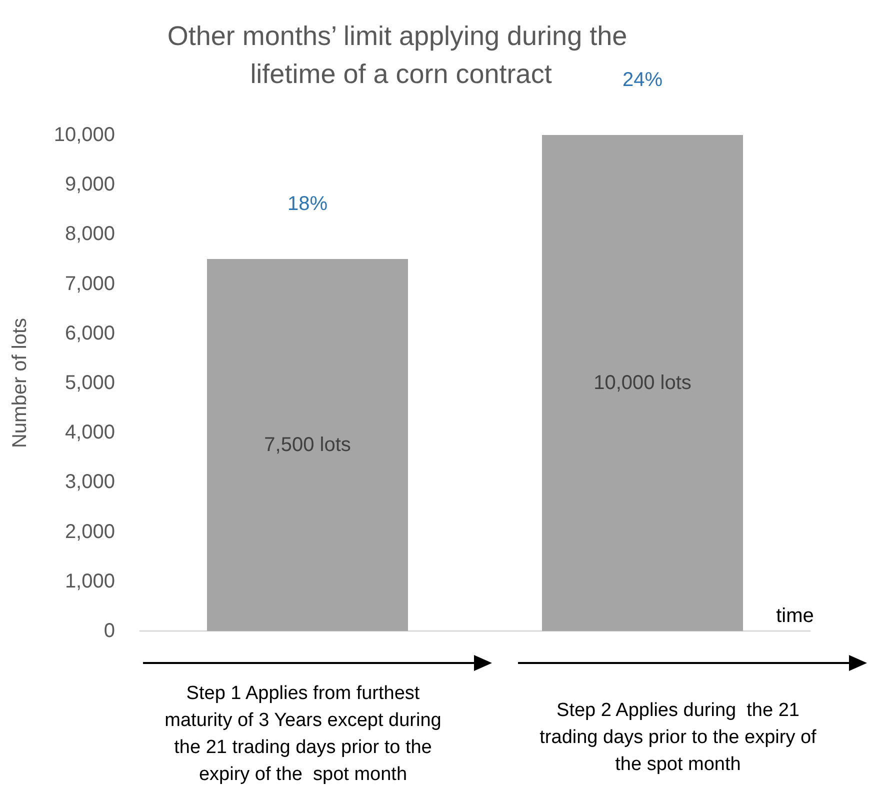 Image resolution: width=873 pixels, height=799 pixels. Describe the element at coordinates (109, 631) in the screenshot. I see `y-tick-label: 0` at that location.